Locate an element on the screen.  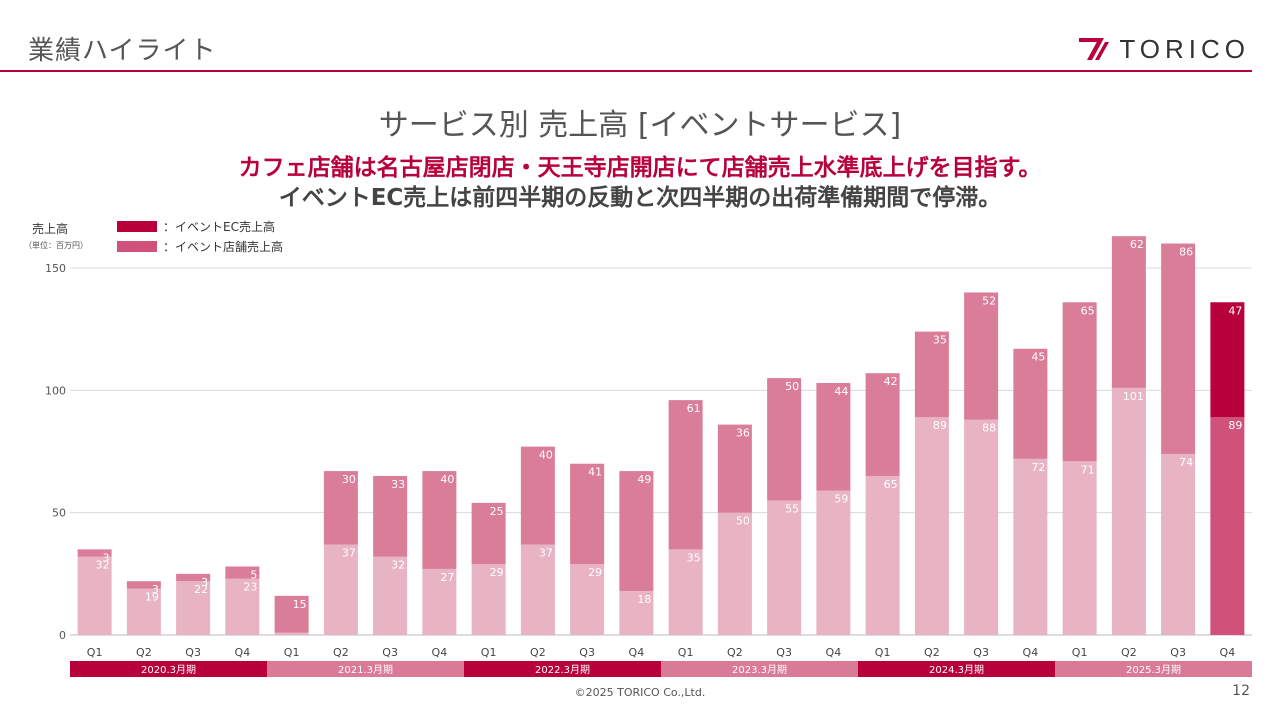
section-title: 業績ハイライト is located at coordinates (122, 51).